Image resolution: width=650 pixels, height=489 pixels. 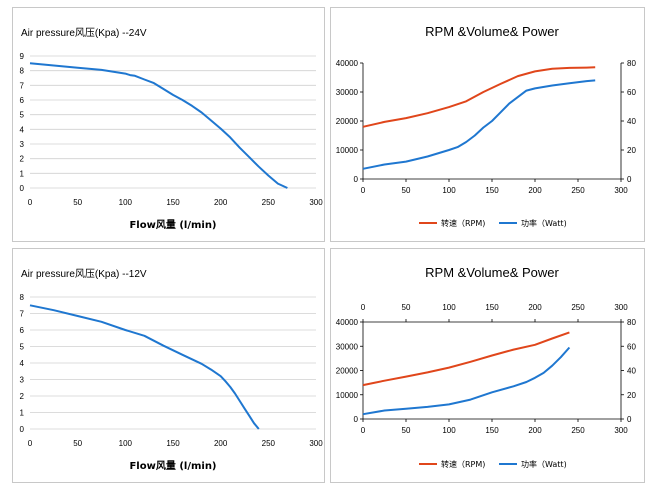 I want to click on x-top-tick-label: 300, so click(x=621, y=307).